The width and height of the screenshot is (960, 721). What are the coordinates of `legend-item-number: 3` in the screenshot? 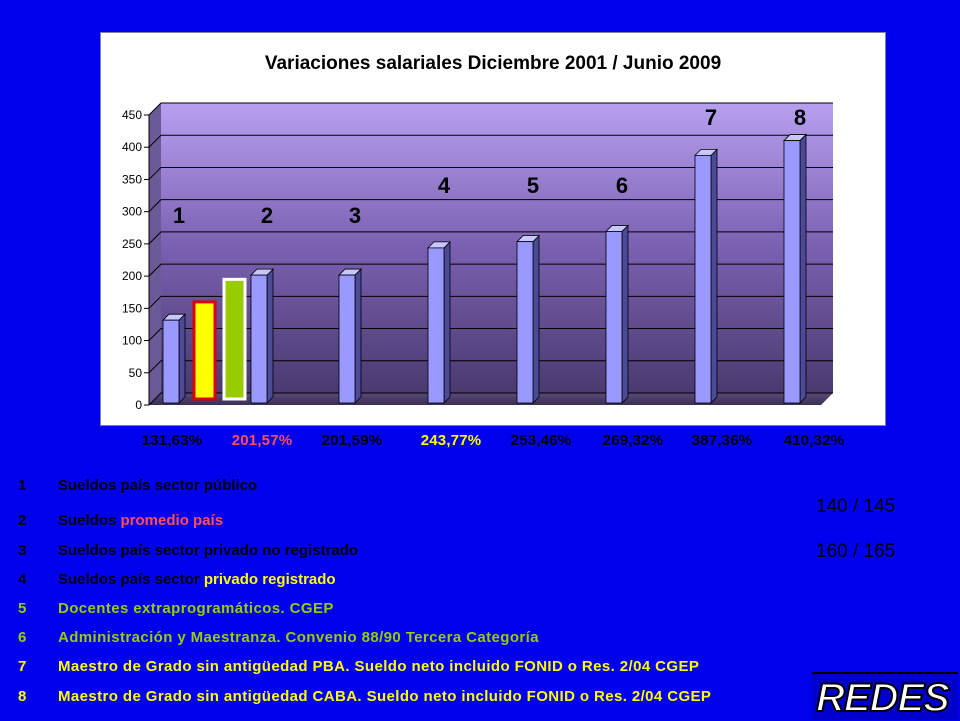 It's located at (22, 550).